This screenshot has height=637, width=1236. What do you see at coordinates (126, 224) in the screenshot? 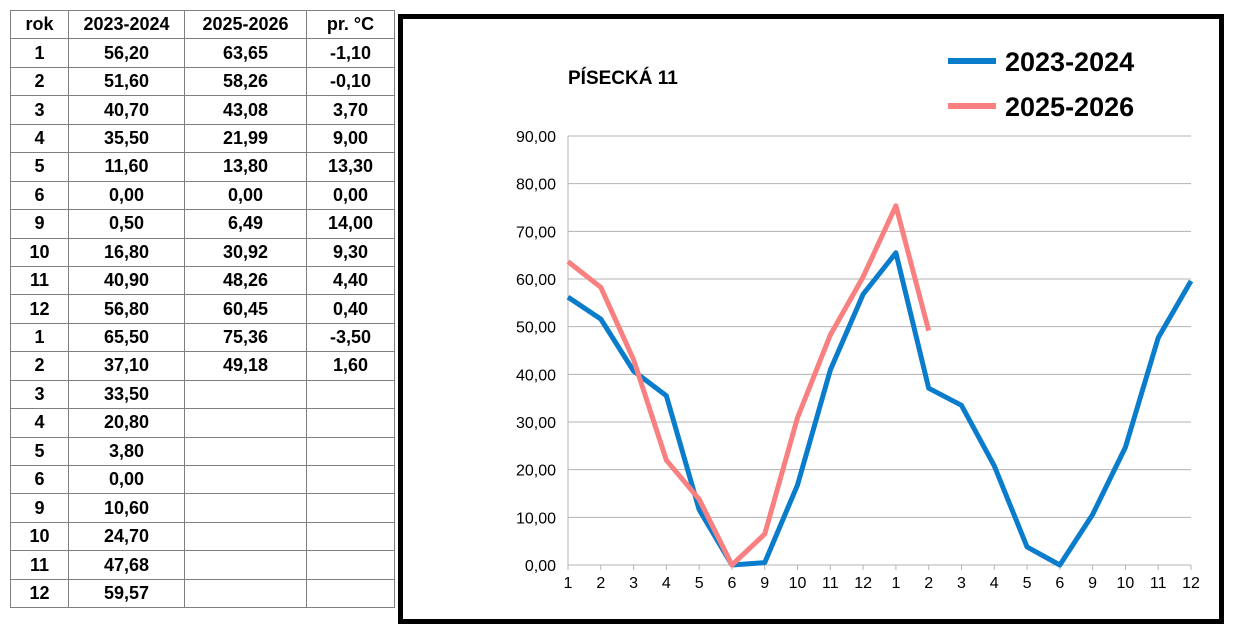
I see `value-2023-2024-cell: 0,50` at bounding box center [126, 224].